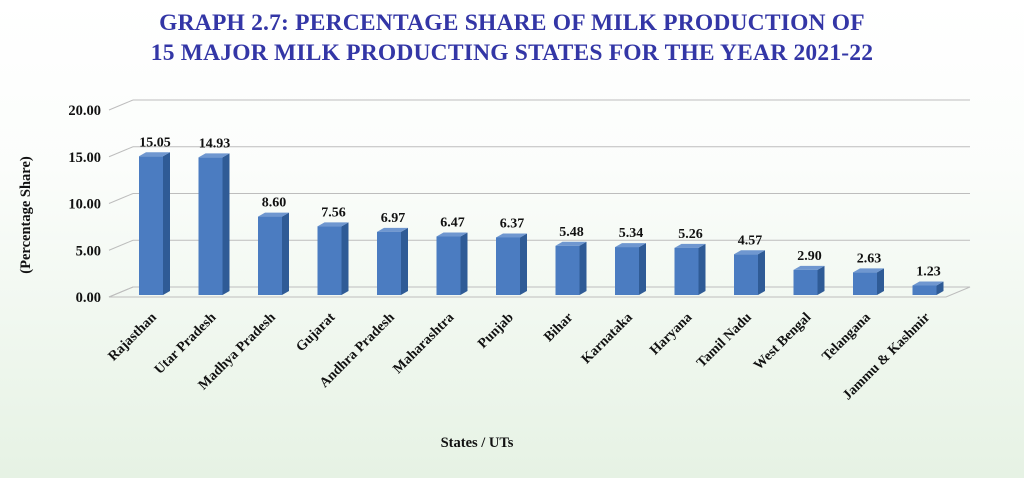  Describe the element at coordinates (671, 334) in the screenshot. I see `x-tick-label: Haryana` at that location.